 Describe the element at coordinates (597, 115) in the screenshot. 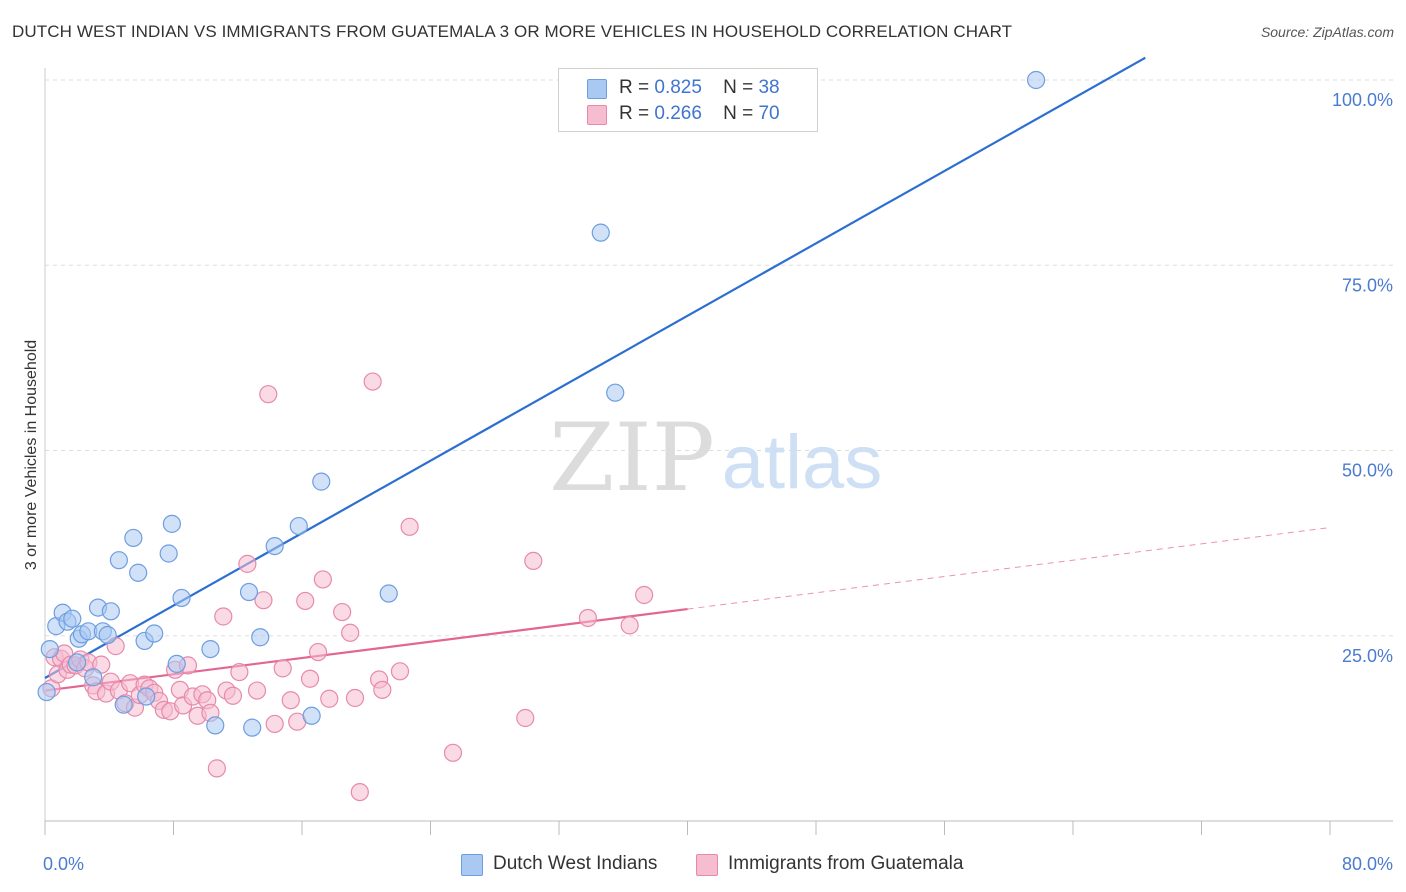

I see `legend-swatch-pink` at that location.